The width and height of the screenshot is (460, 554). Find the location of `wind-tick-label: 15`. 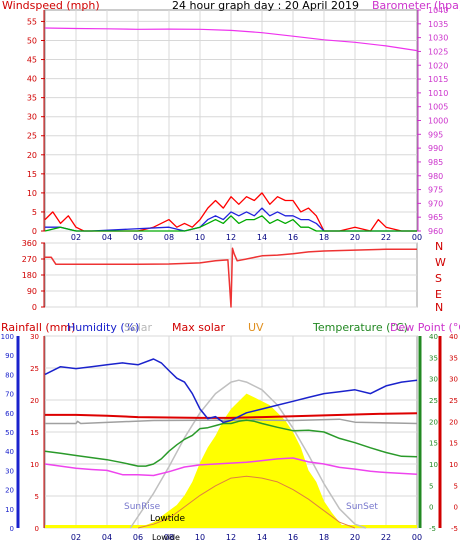

wind-tick-label: 15 is located at coordinates (32, 174).